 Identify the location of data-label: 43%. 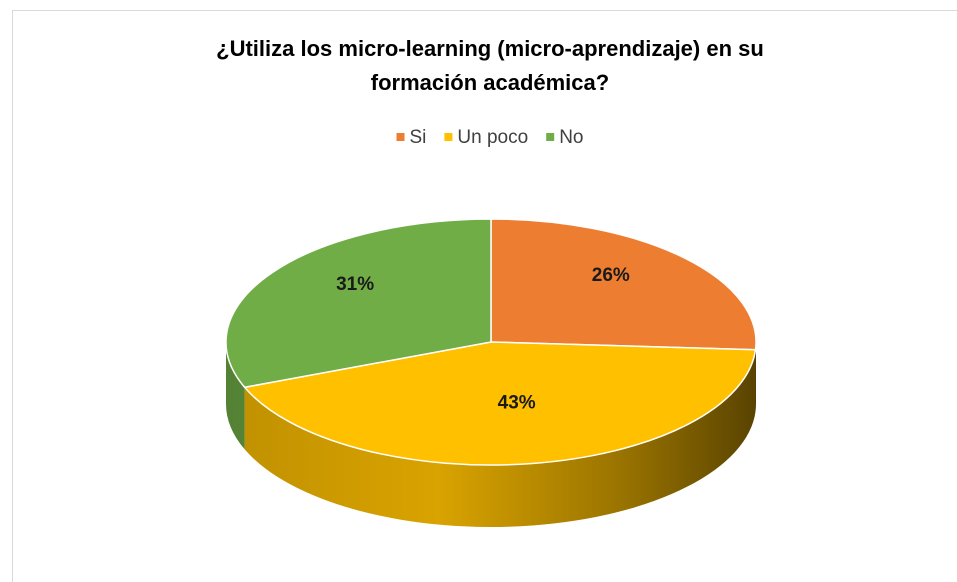
(517, 402).